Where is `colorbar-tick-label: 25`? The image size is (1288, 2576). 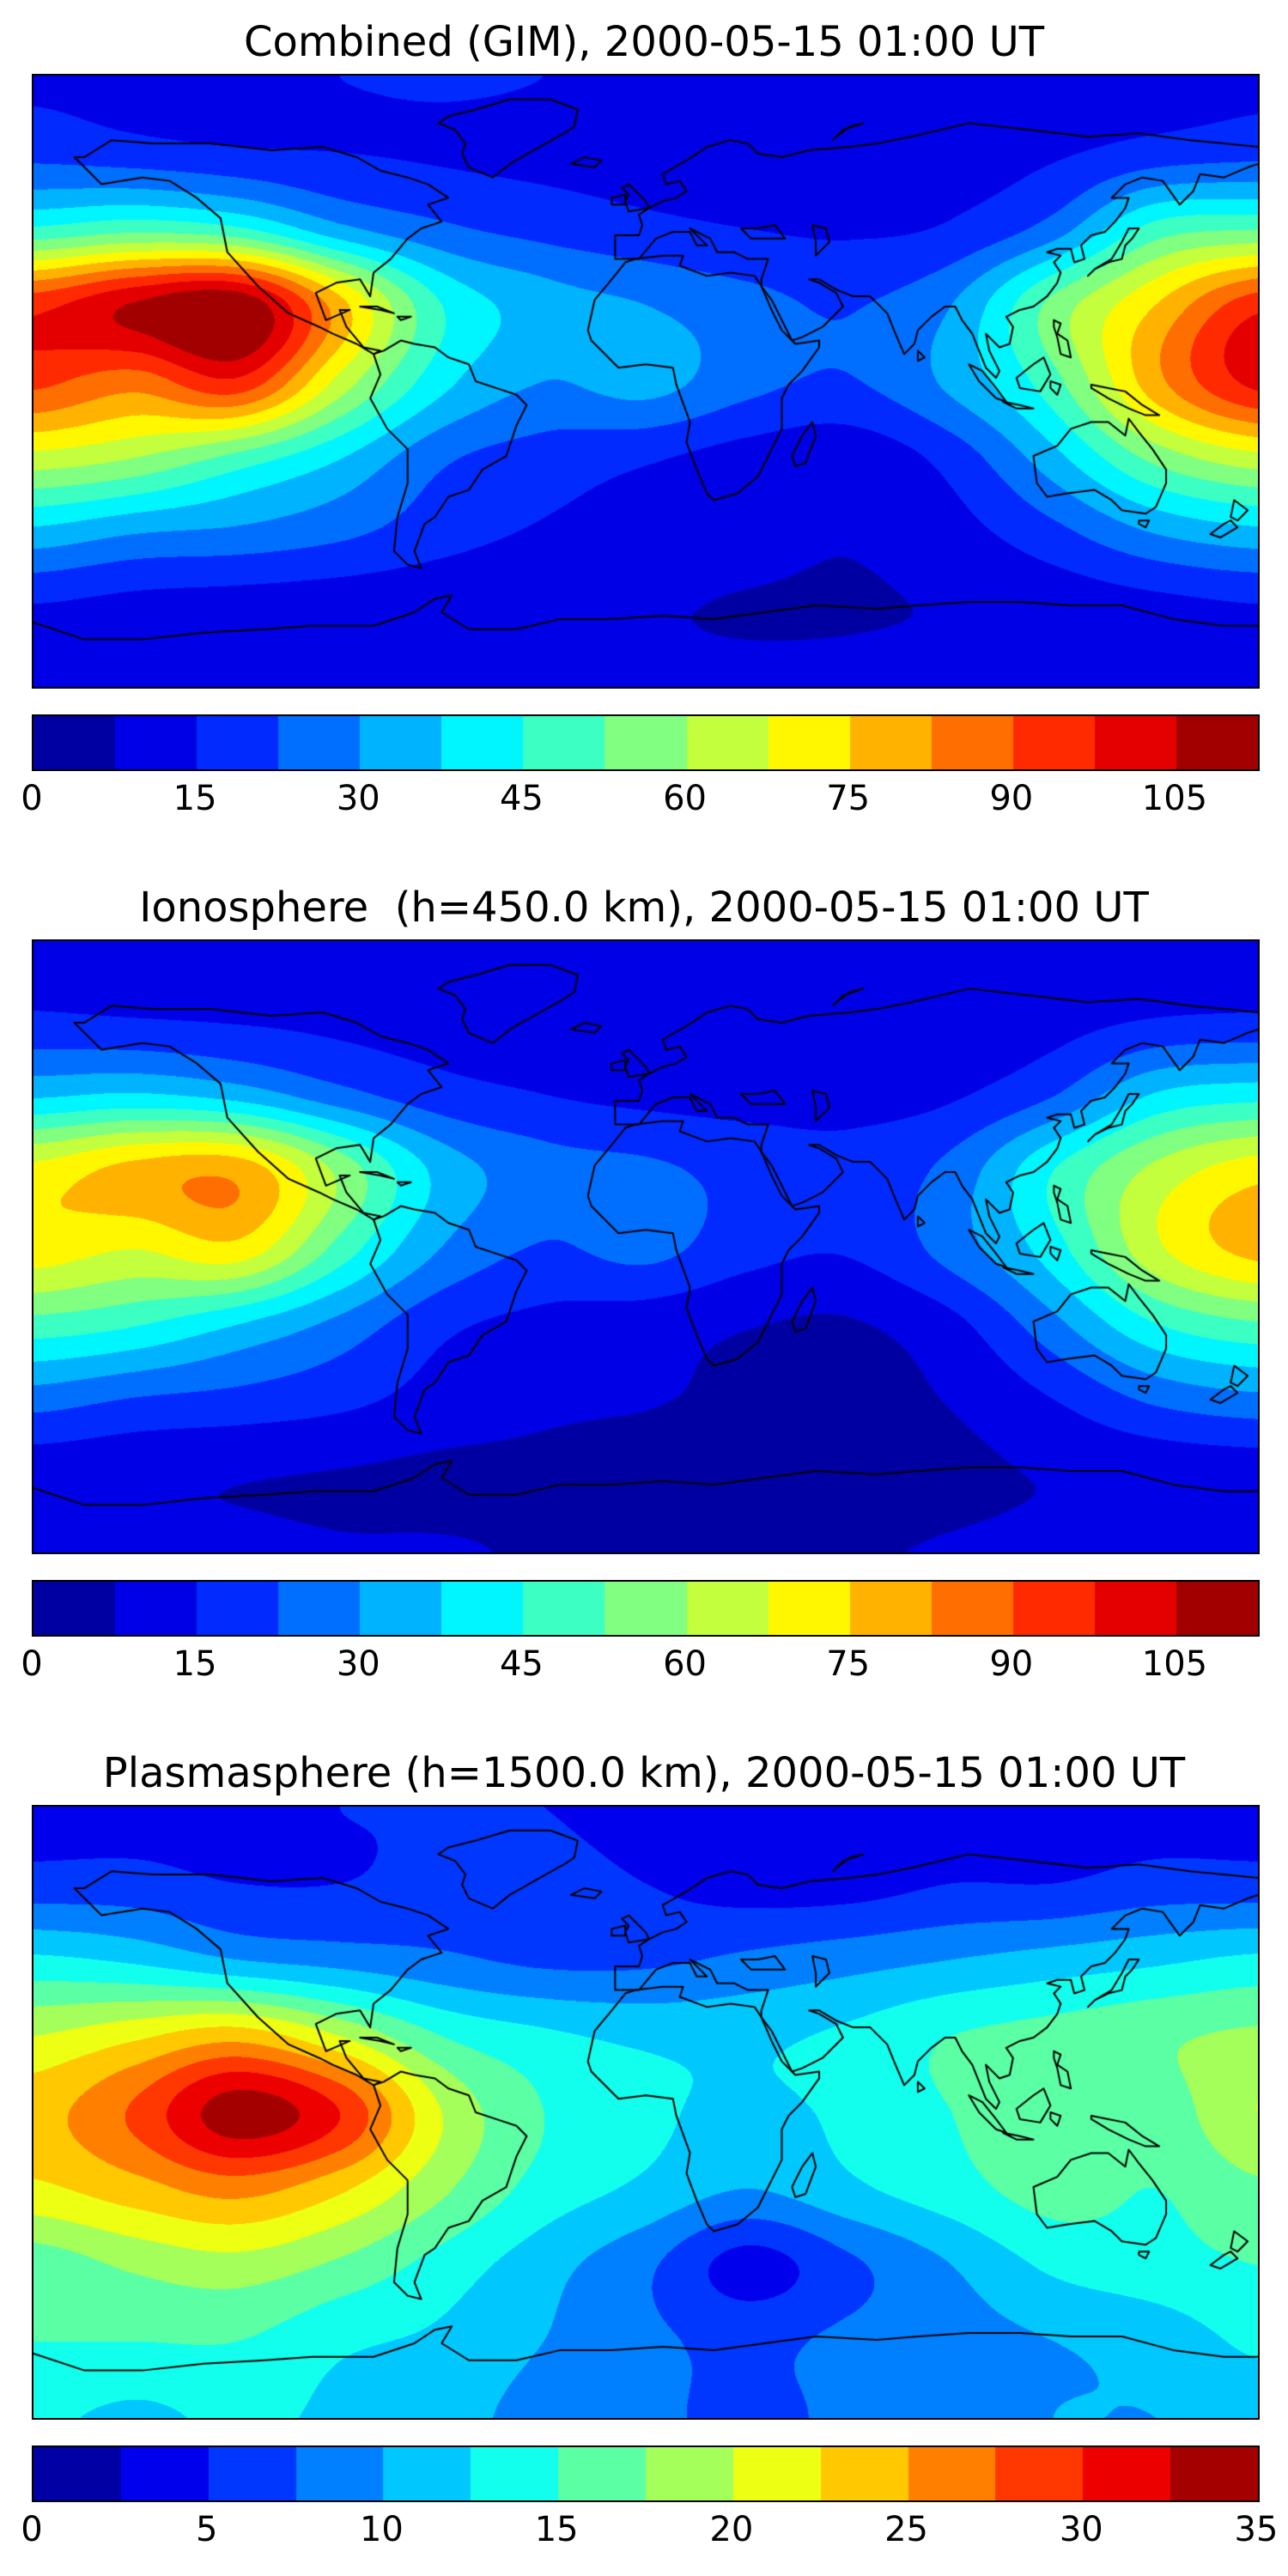 colorbar-tick-label: 25 is located at coordinates (907, 2529).